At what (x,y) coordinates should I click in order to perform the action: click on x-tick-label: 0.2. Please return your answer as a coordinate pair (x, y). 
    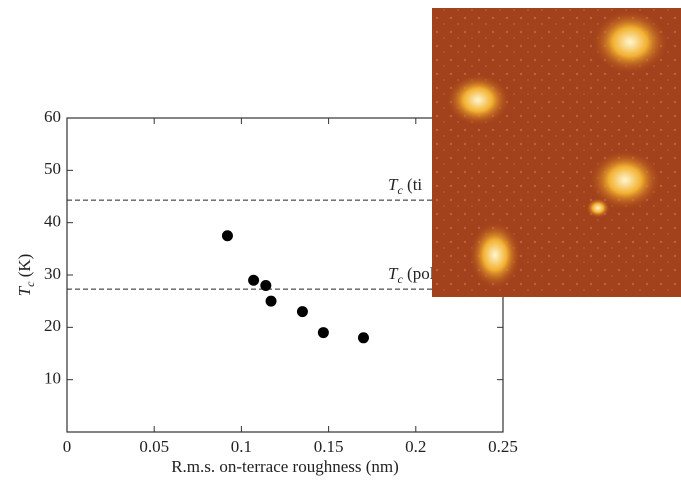
    Looking at the image, I should click on (415, 446).